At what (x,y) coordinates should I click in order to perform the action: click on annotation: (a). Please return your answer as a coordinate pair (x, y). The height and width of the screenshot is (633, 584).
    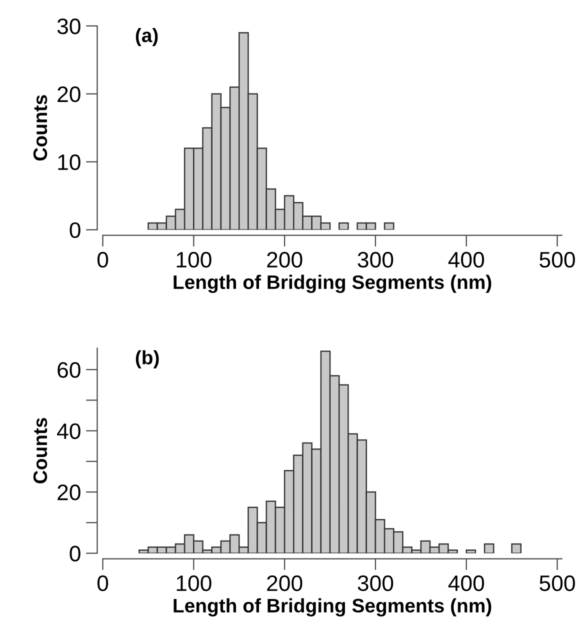
    Looking at the image, I should click on (147, 37).